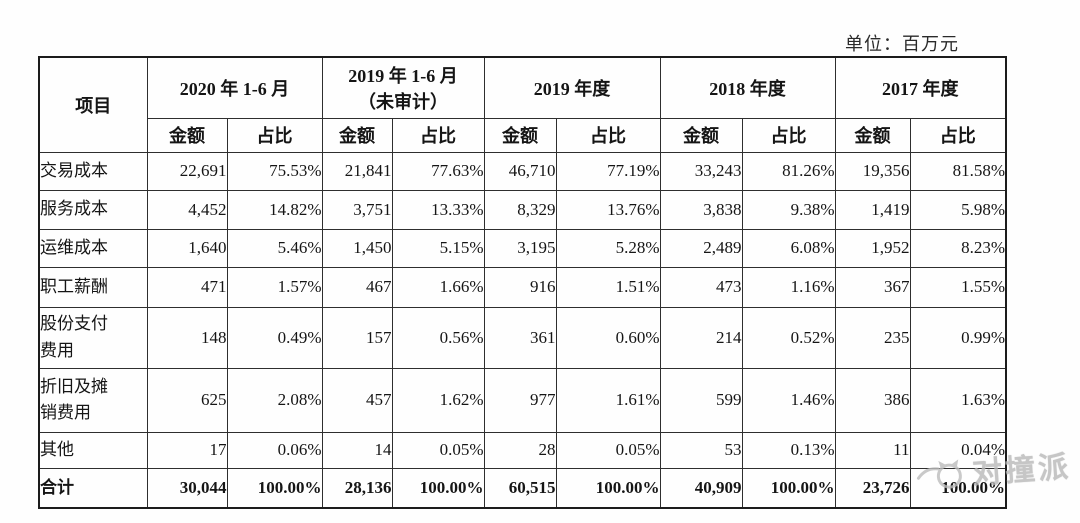  I want to click on ratio-cell: 5.28%, so click(608, 248).